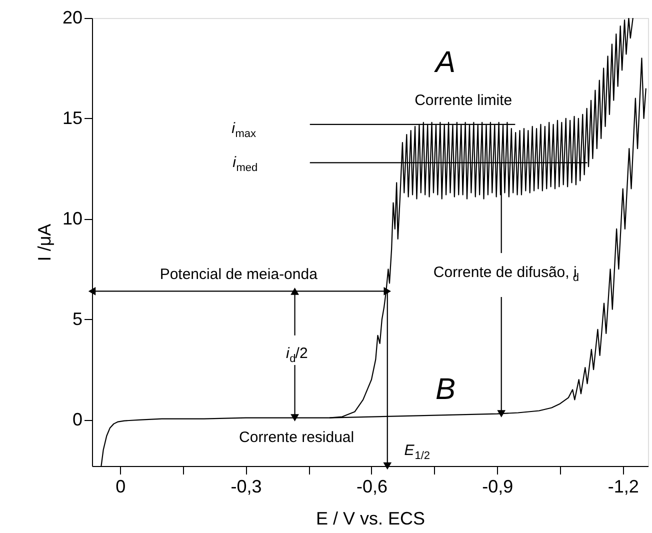  I want to click on y-tick-label: 15, so click(72, 118).